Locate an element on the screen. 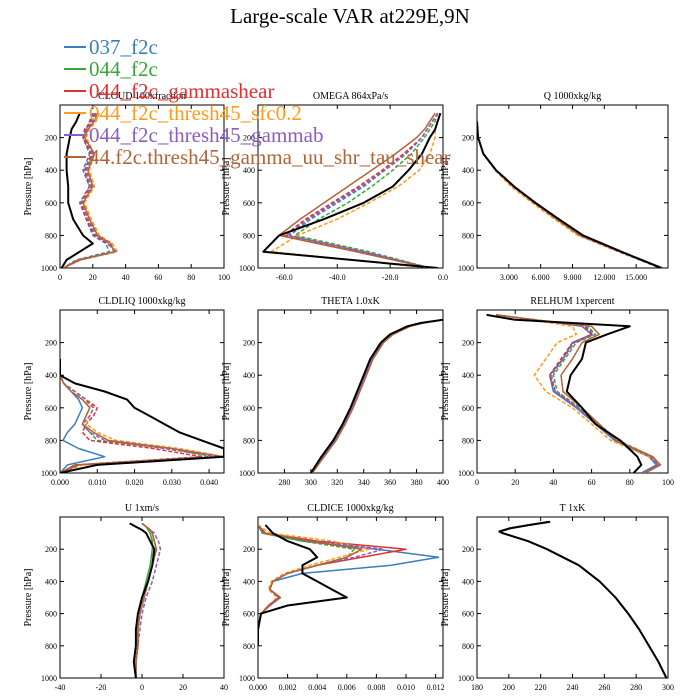 The image size is (700, 700). figure-title: Large-scale VAR at229E,9N is located at coordinates (350, 16).